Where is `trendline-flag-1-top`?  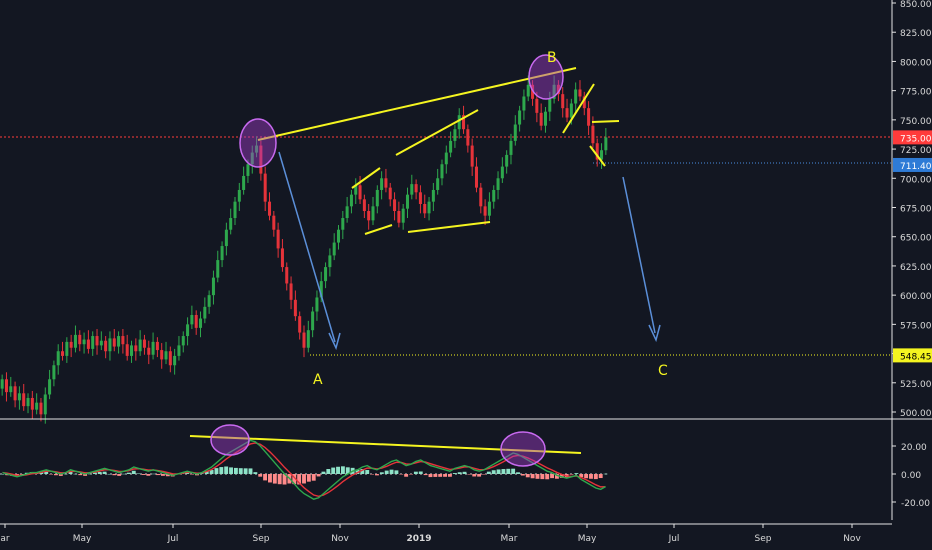
trendline-flag-1-top is located at coordinates (366, 178).